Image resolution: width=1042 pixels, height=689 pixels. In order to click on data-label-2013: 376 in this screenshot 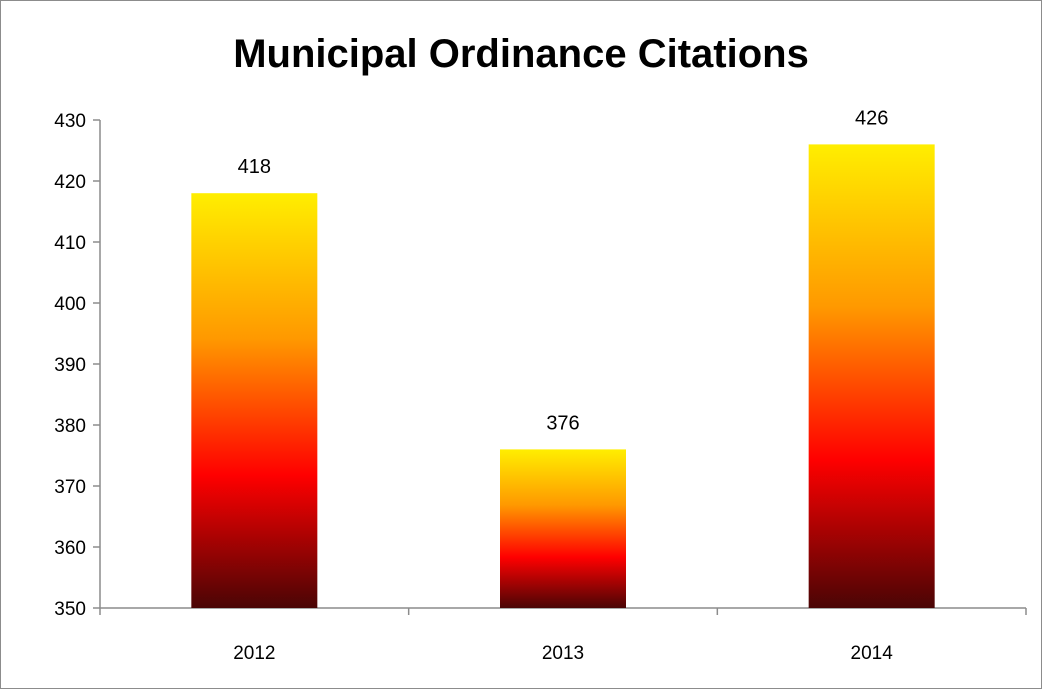, I will do `click(562, 423)`.